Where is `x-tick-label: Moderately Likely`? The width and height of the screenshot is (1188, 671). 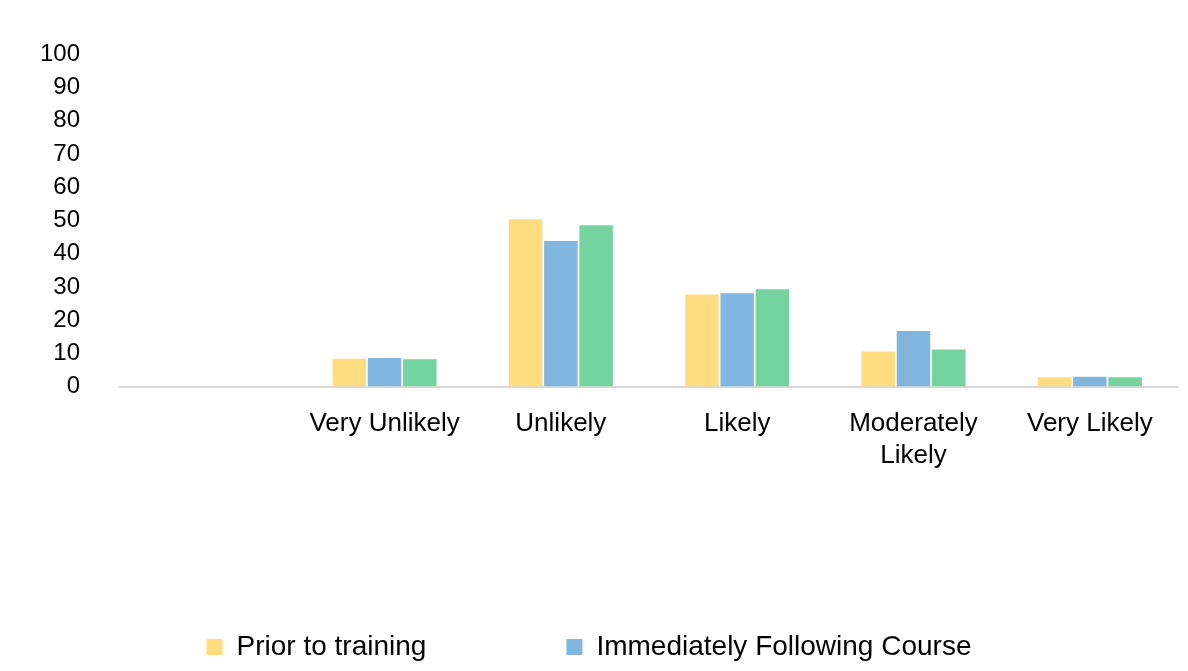 x-tick-label: Moderately Likely is located at coordinates (913, 438).